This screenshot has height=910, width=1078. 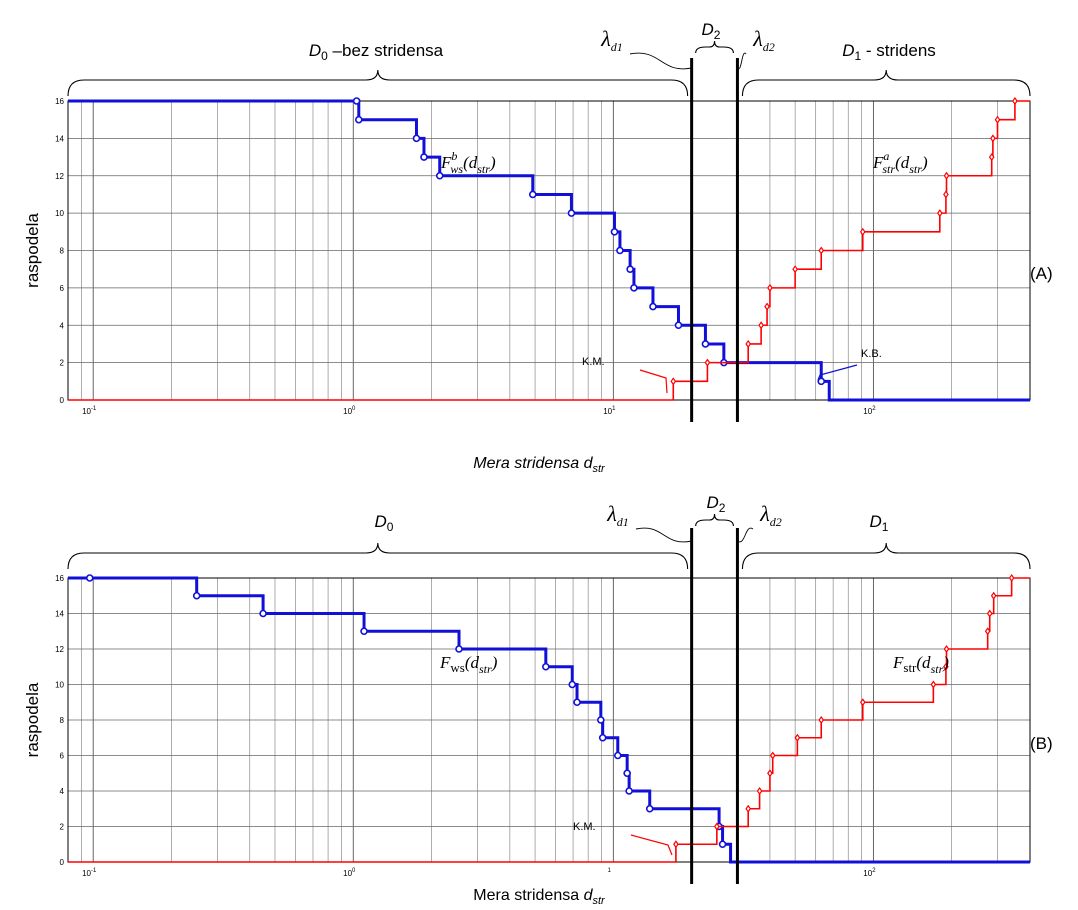 I want to click on series-label: Fstr(dstr), so click(x=920, y=664).